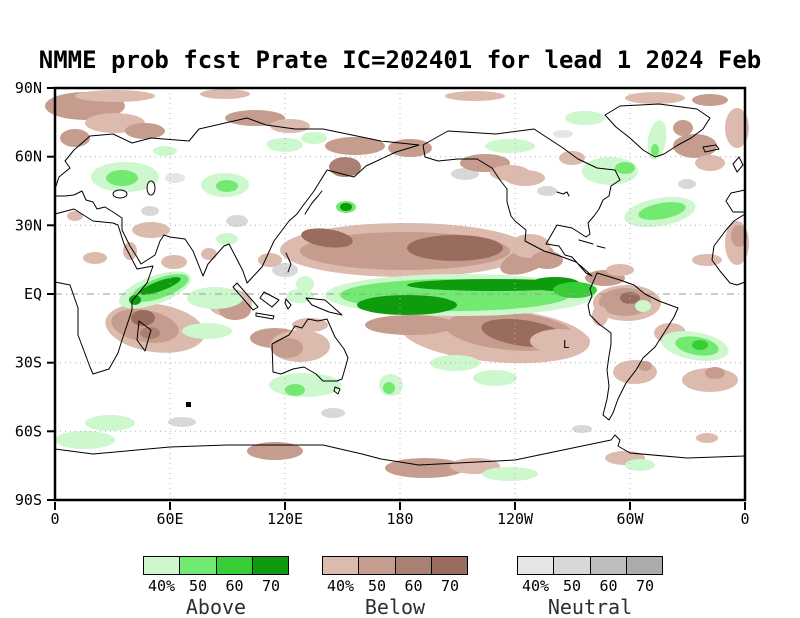  I want to click on legend-below-colorbar, so click(395, 565).